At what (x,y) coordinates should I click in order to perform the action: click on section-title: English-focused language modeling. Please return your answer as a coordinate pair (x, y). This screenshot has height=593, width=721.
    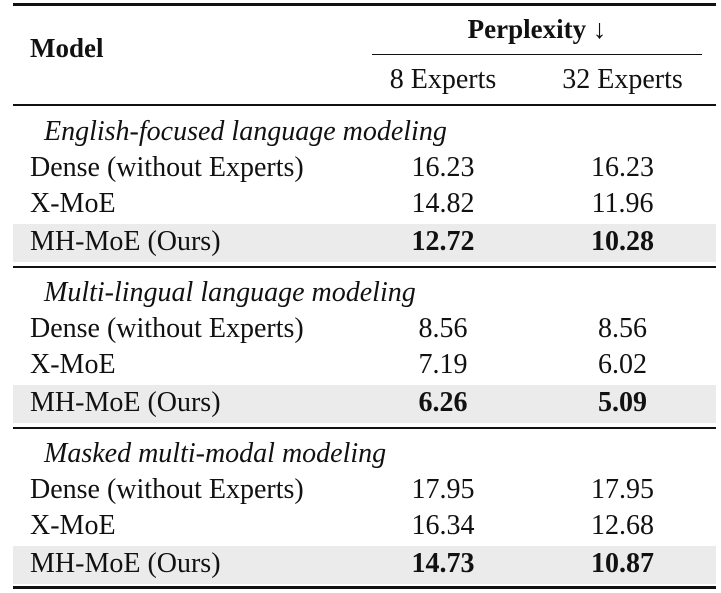
    Looking at the image, I should click on (245, 131).